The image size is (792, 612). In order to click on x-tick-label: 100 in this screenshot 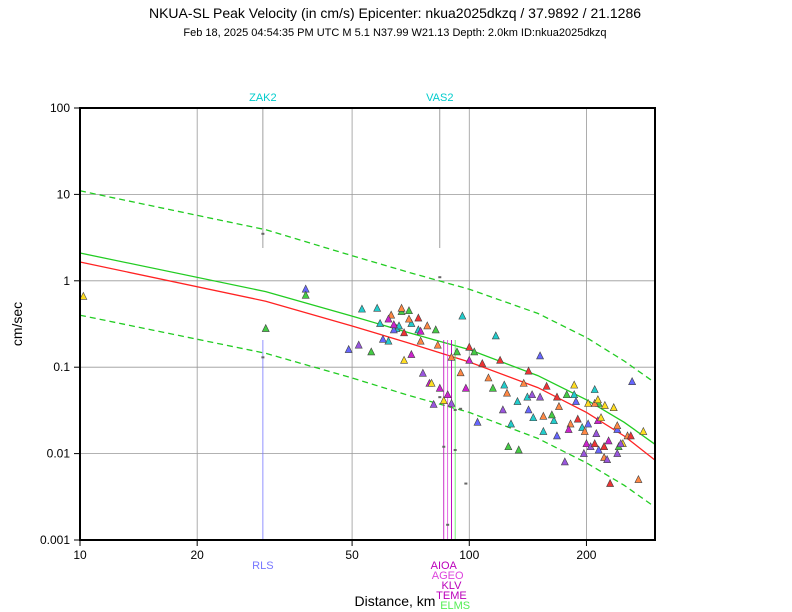, I will do `click(469, 555)`.